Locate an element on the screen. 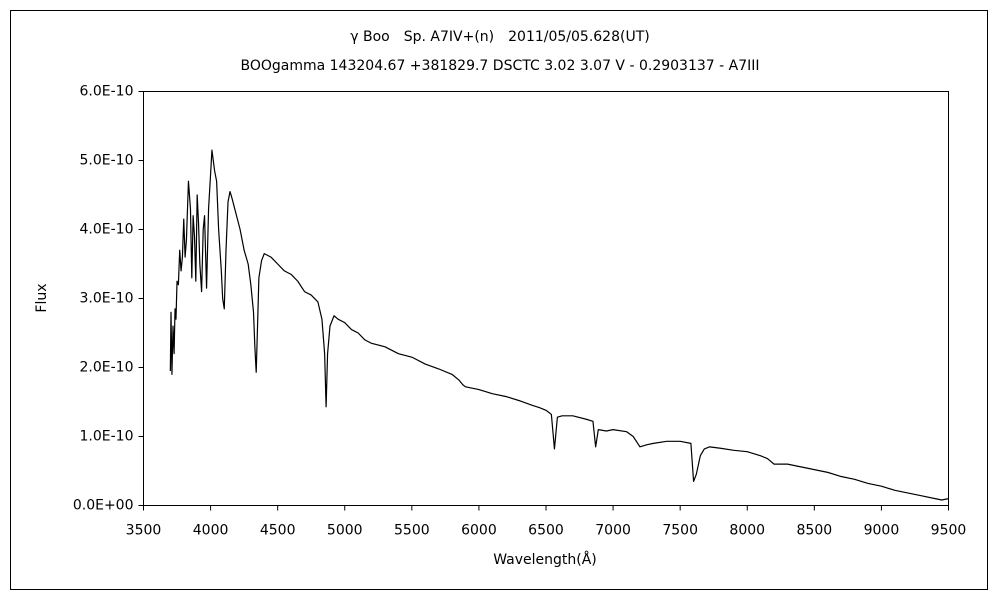 The width and height of the screenshot is (1000, 600). y-tick-label: 5.0E-10 is located at coordinates (107, 161).